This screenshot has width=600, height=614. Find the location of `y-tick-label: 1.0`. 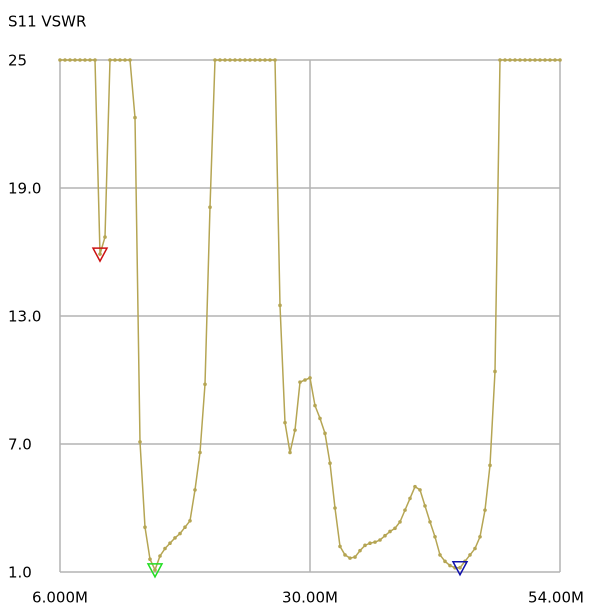

y-tick-label: 1.0 is located at coordinates (20, 573).